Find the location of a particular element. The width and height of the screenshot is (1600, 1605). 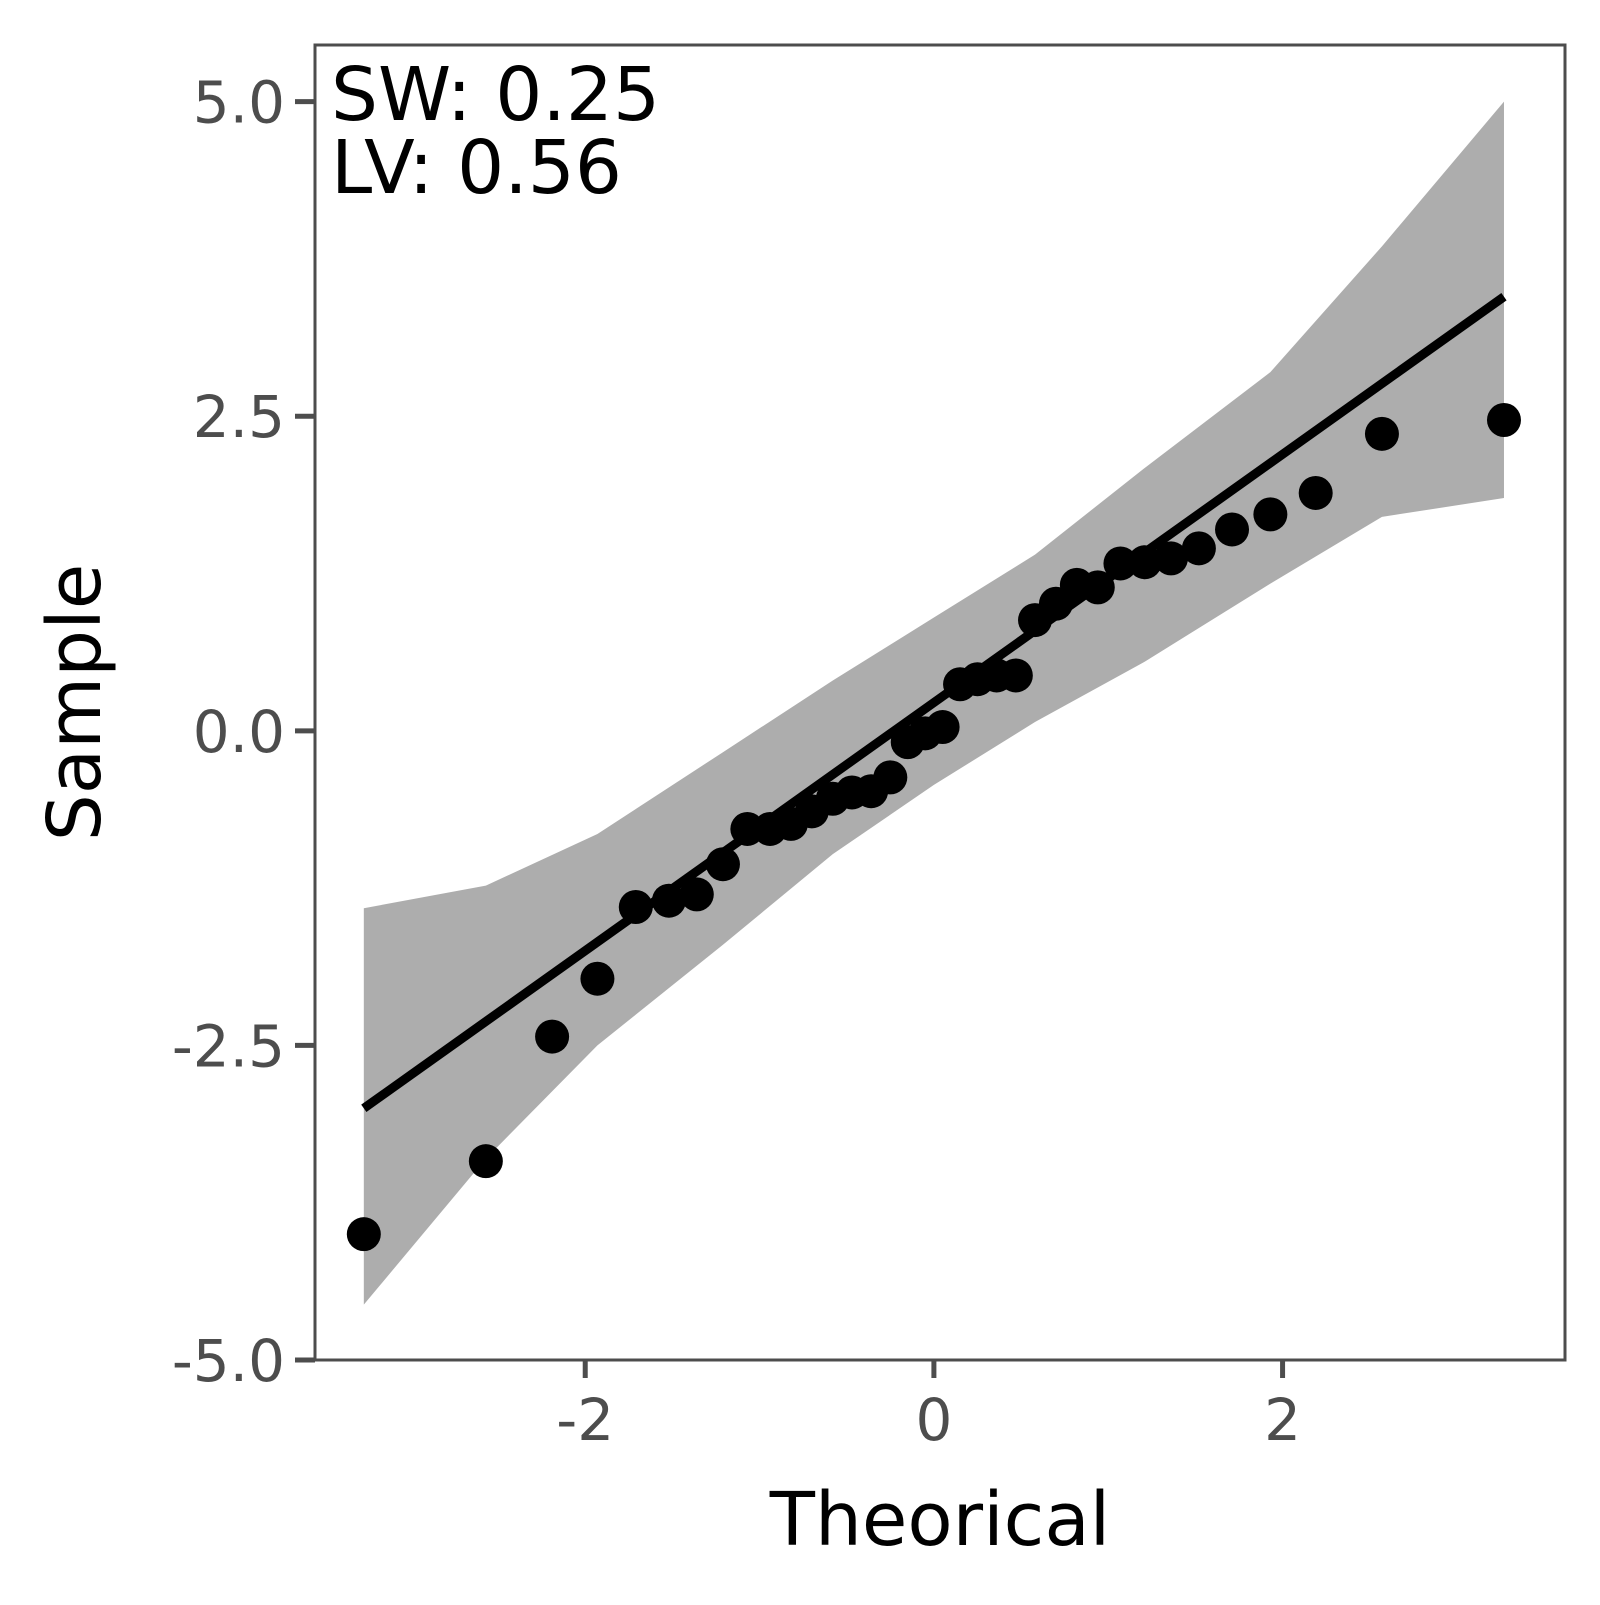

levene-annotation: LV: 0.56 is located at coordinates (476, 168).